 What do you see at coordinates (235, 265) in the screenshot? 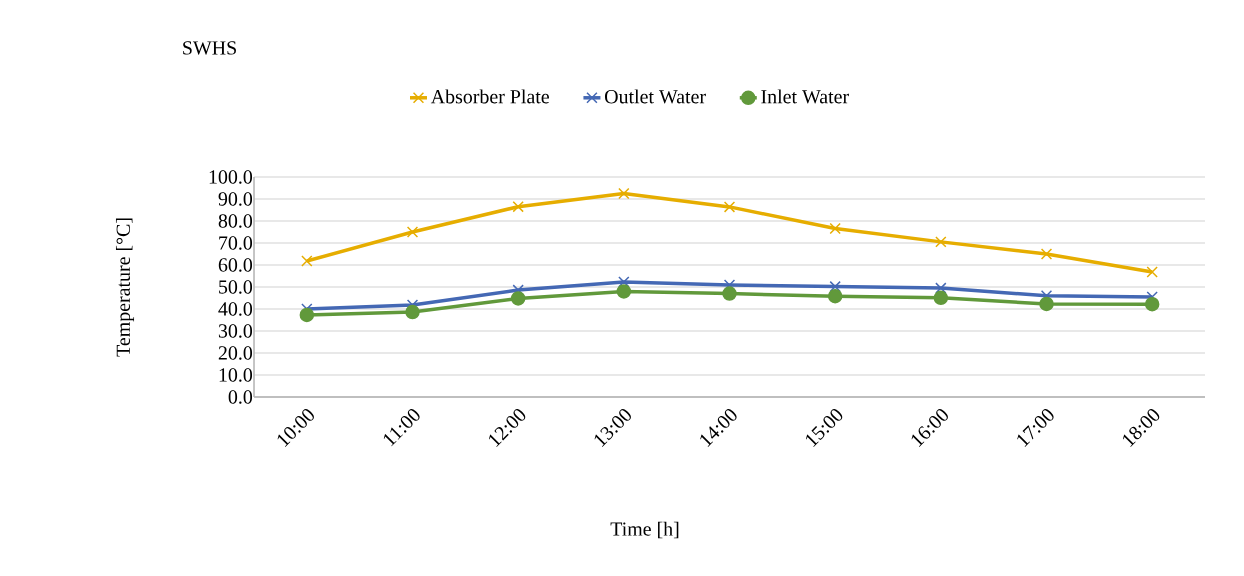
I see `y-tick-label: 60.0` at bounding box center [235, 265].